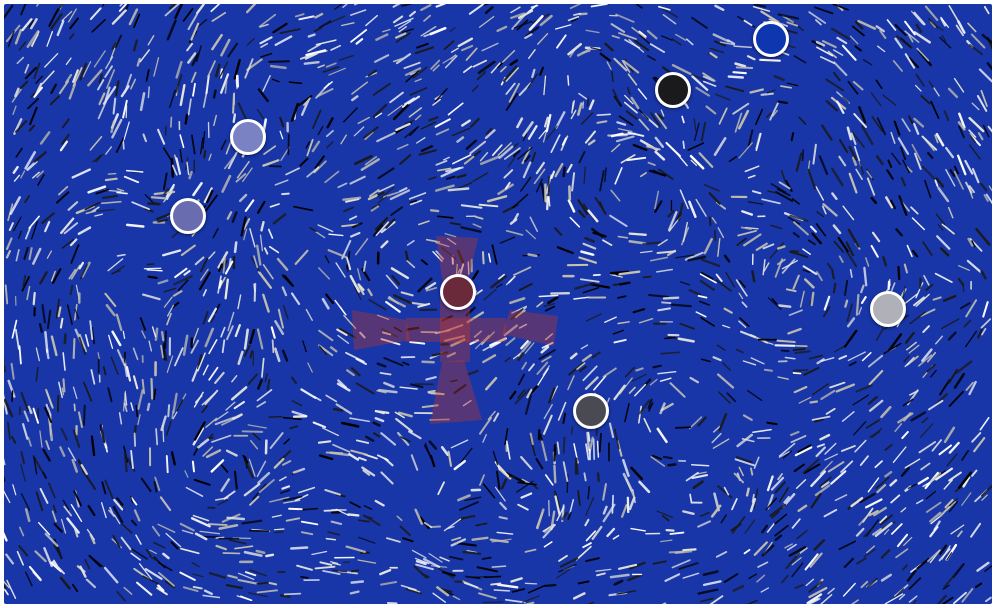 The image size is (996, 608). What do you see at coordinates (188, 216) in the screenshot?
I see `token-lavender` at bounding box center [188, 216].